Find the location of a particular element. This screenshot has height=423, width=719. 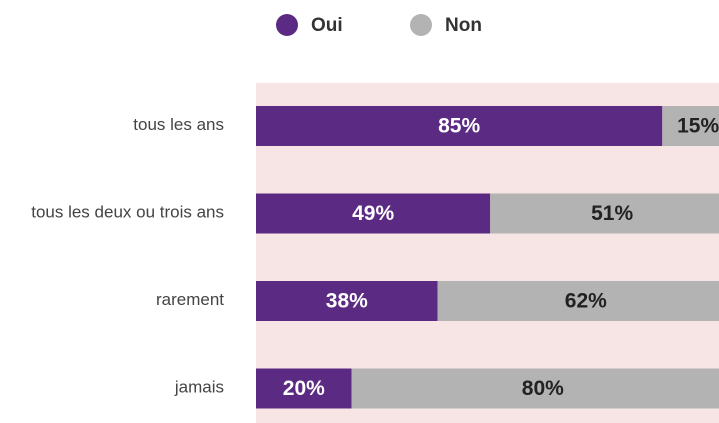

y-tick-label: tous les ans is located at coordinates (178, 124).